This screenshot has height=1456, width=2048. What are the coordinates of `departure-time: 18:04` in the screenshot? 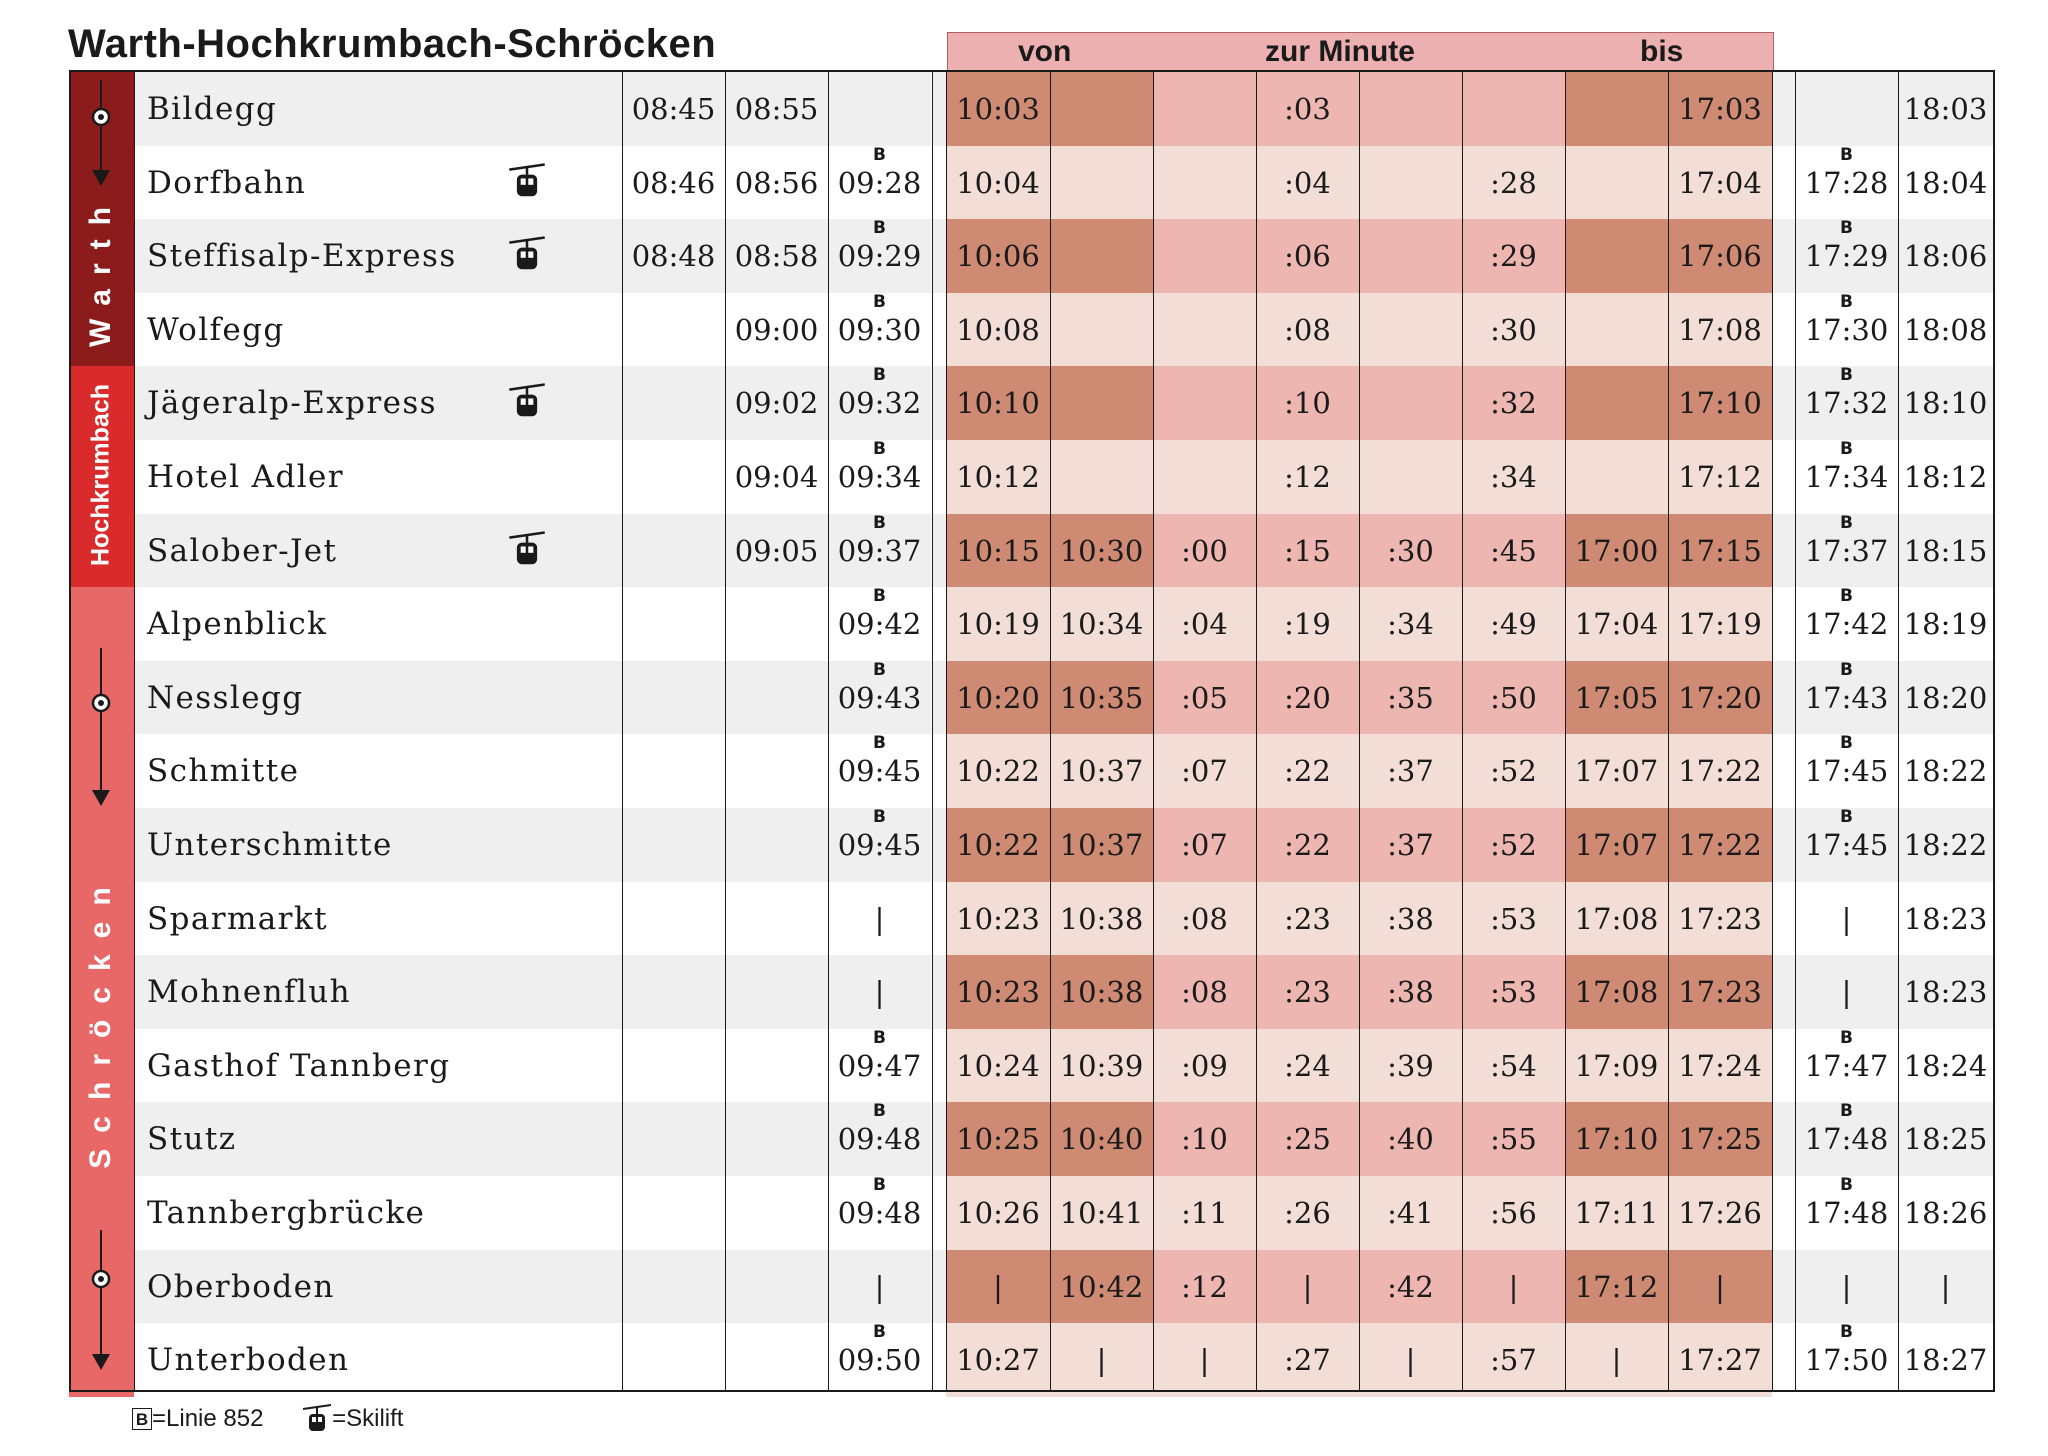 It's located at (1945, 182).